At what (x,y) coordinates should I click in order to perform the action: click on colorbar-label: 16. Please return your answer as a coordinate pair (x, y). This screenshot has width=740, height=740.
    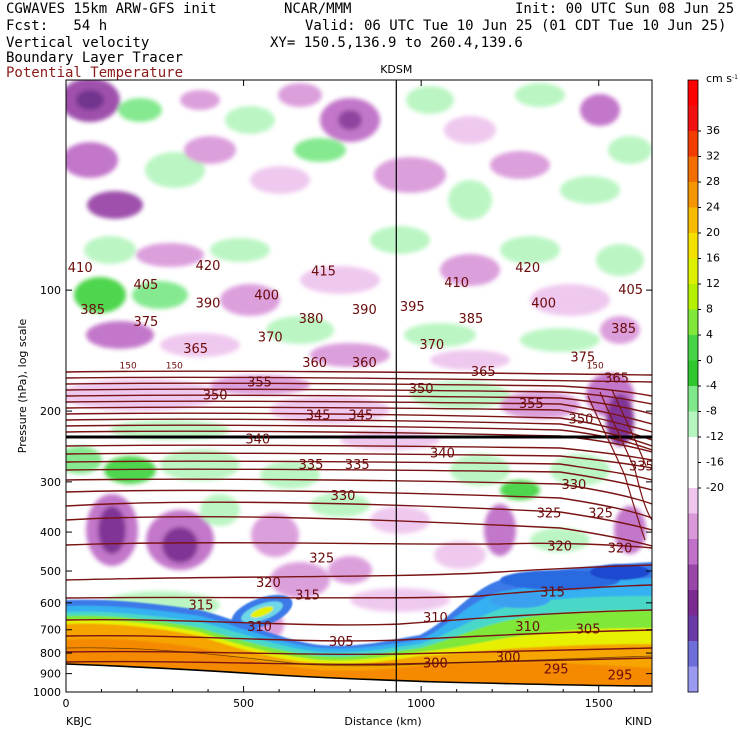
    Looking at the image, I should click on (713, 258).